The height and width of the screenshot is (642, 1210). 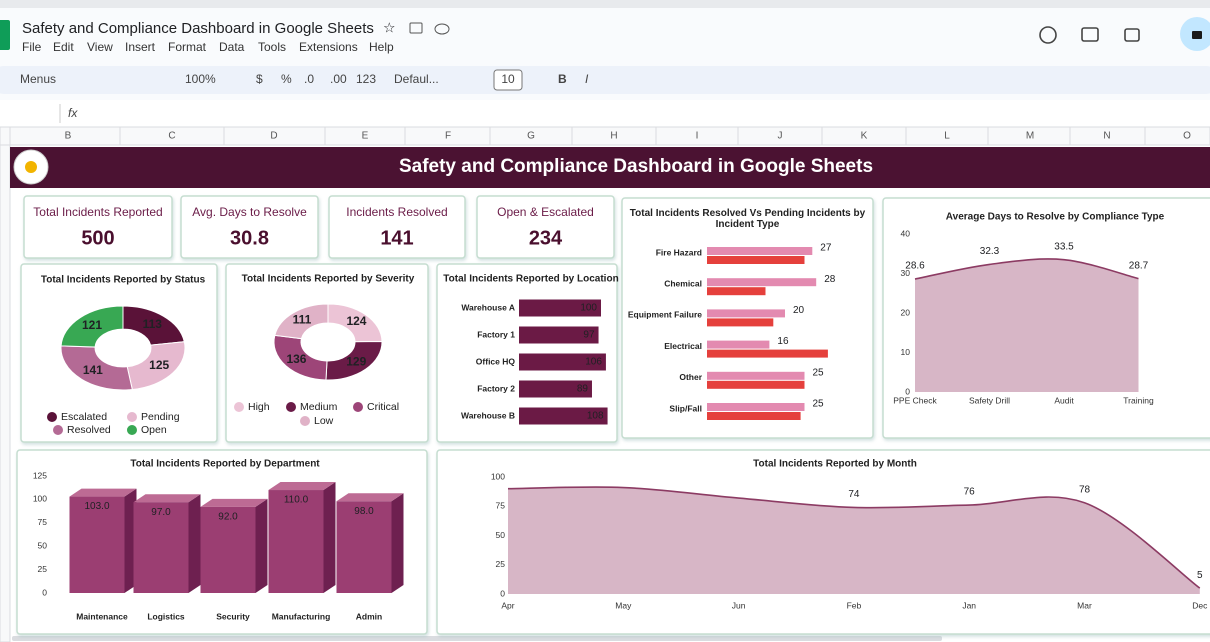 What do you see at coordinates (32, 47) in the screenshot?
I see `menu-item: File` at bounding box center [32, 47].